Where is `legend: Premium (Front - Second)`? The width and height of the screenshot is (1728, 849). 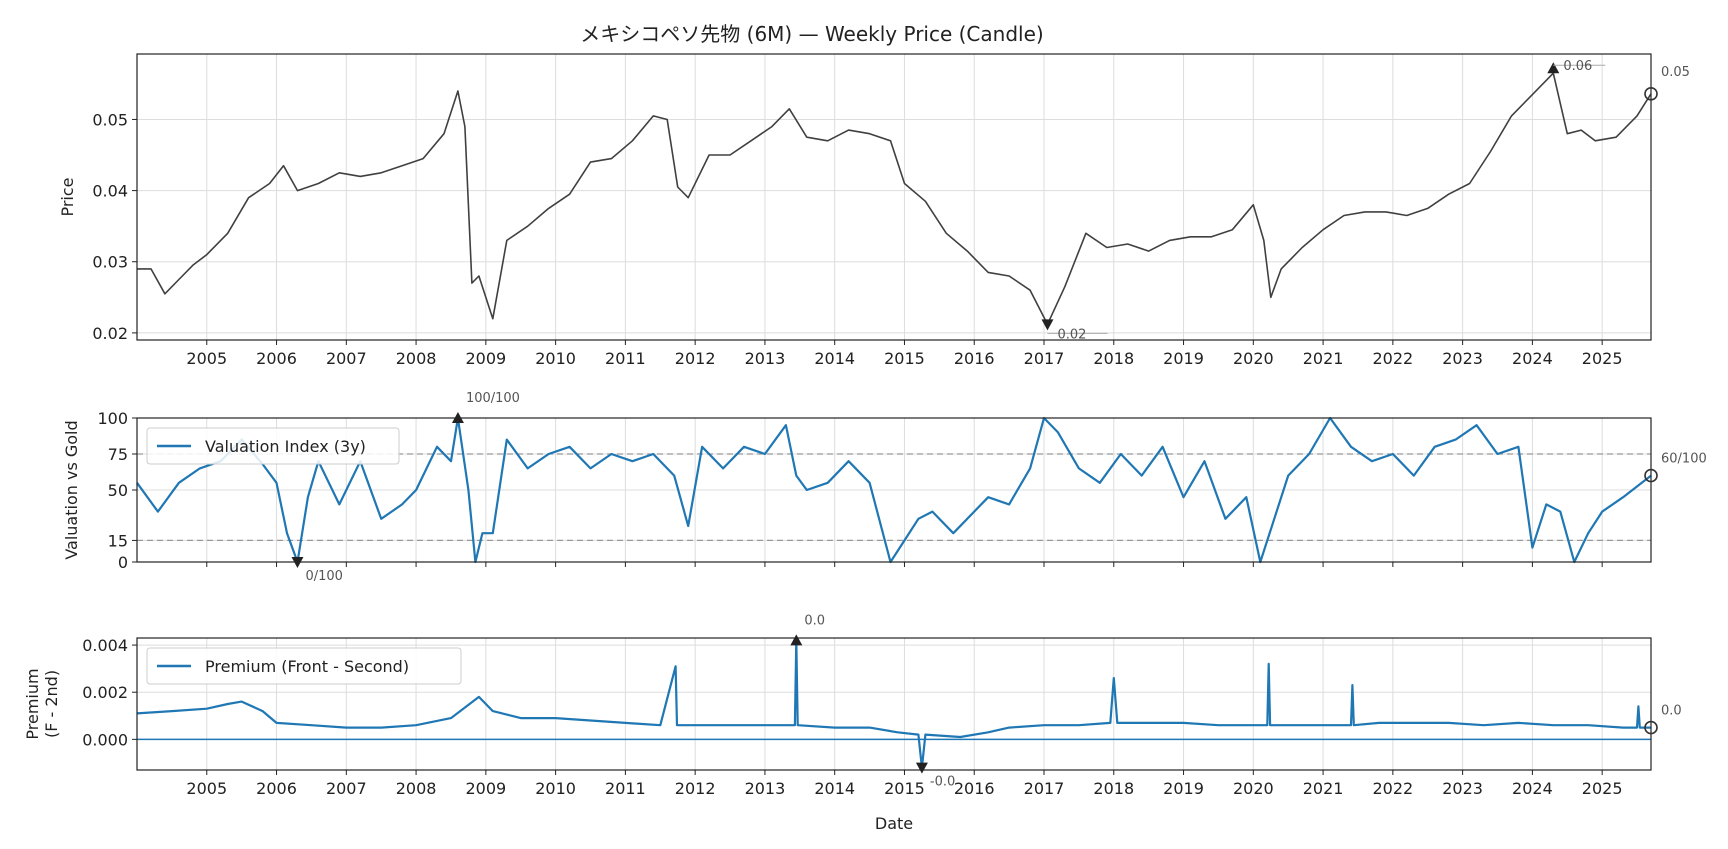
legend: Premium (Front - Second) is located at coordinates (304, 666).